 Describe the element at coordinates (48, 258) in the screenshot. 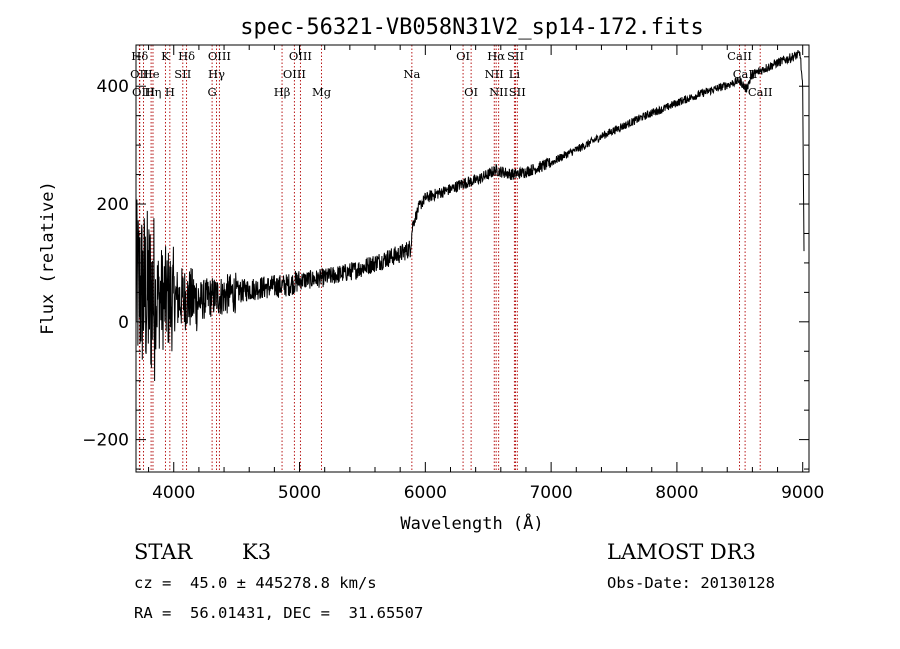

I see `y-axis-label: Flux (relative)` at that location.